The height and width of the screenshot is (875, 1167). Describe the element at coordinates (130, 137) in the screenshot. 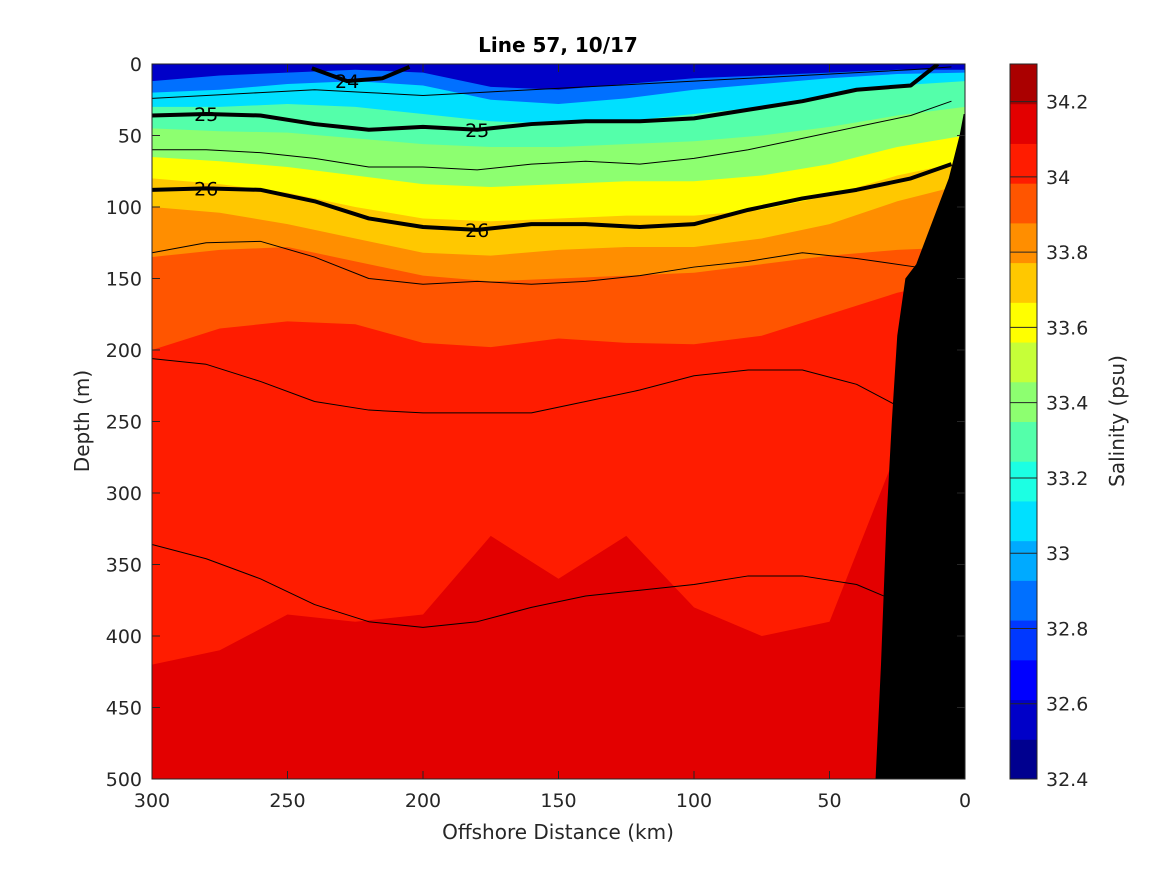

I see `y-tick-label: 50` at that location.